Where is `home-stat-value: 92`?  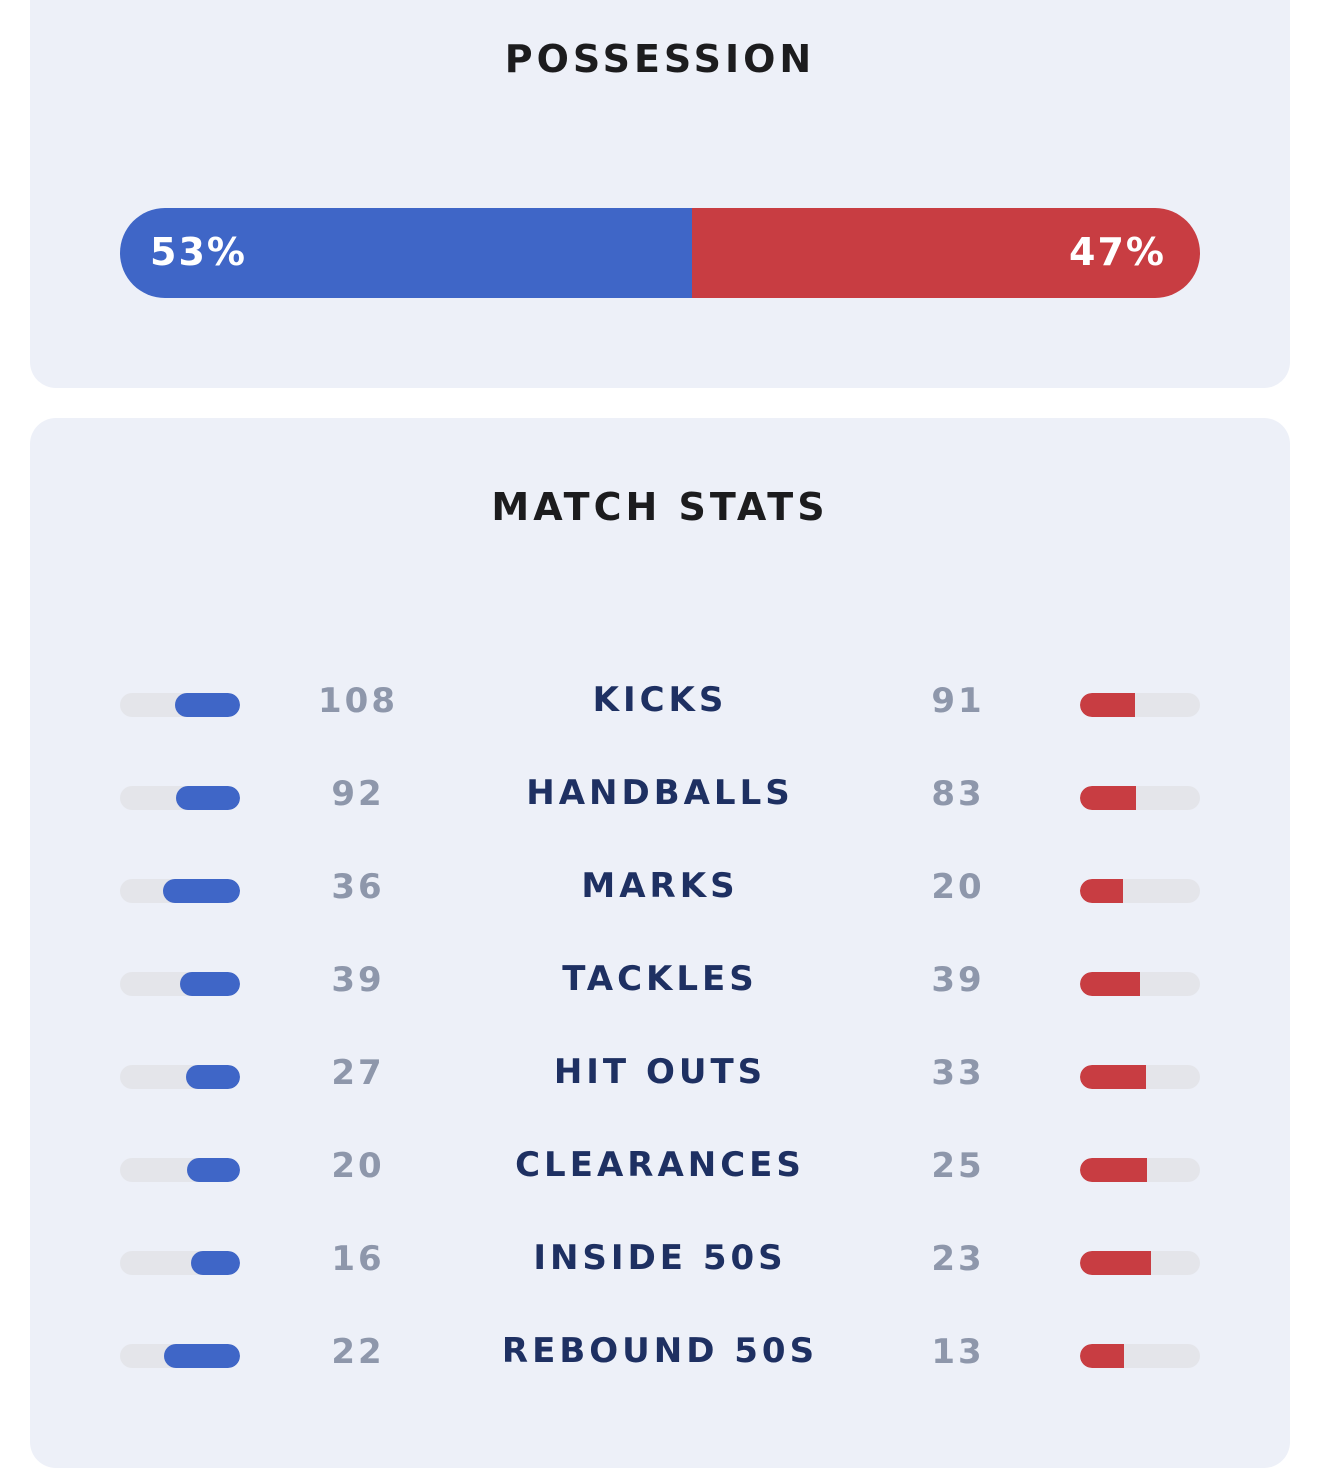 home-stat-value: 92 is located at coordinates (358, 794).